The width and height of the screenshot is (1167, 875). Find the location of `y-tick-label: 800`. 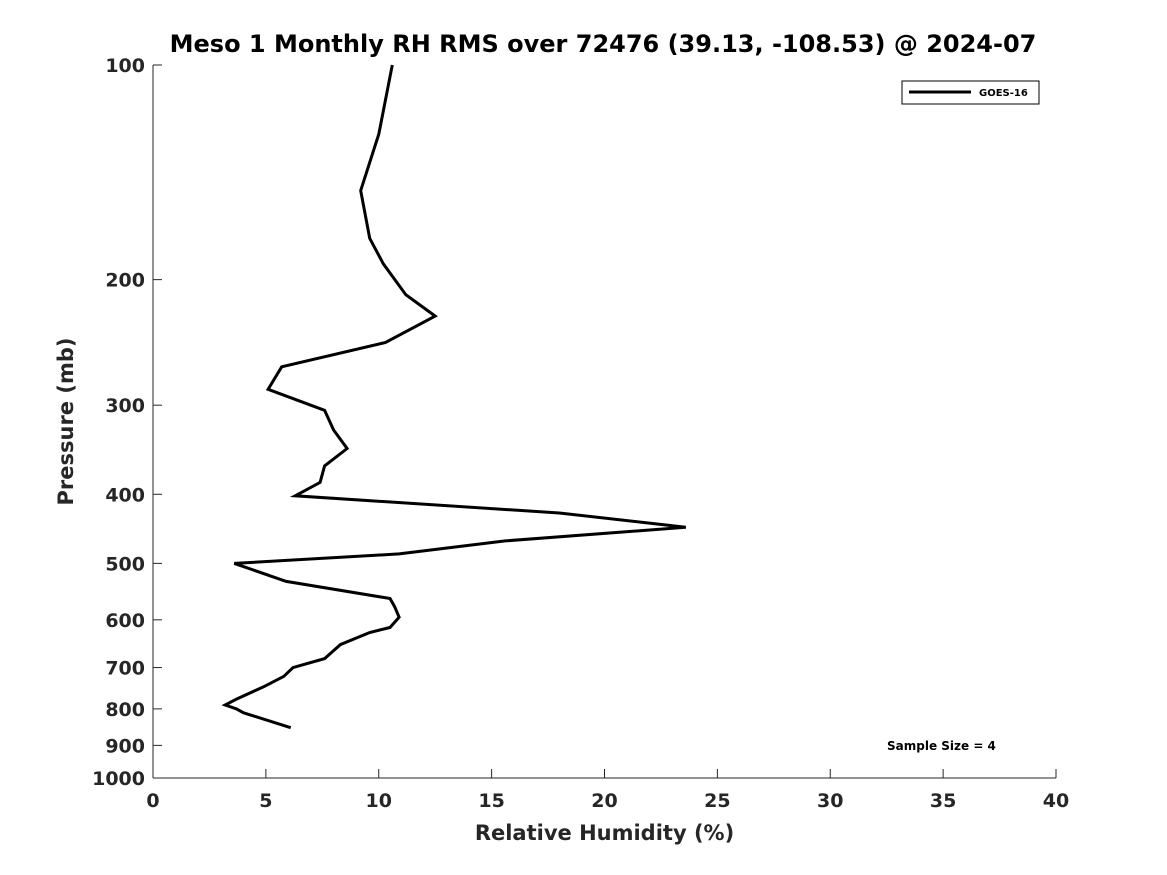

y-tick-label: 800 is located at coordinates (125, 710).